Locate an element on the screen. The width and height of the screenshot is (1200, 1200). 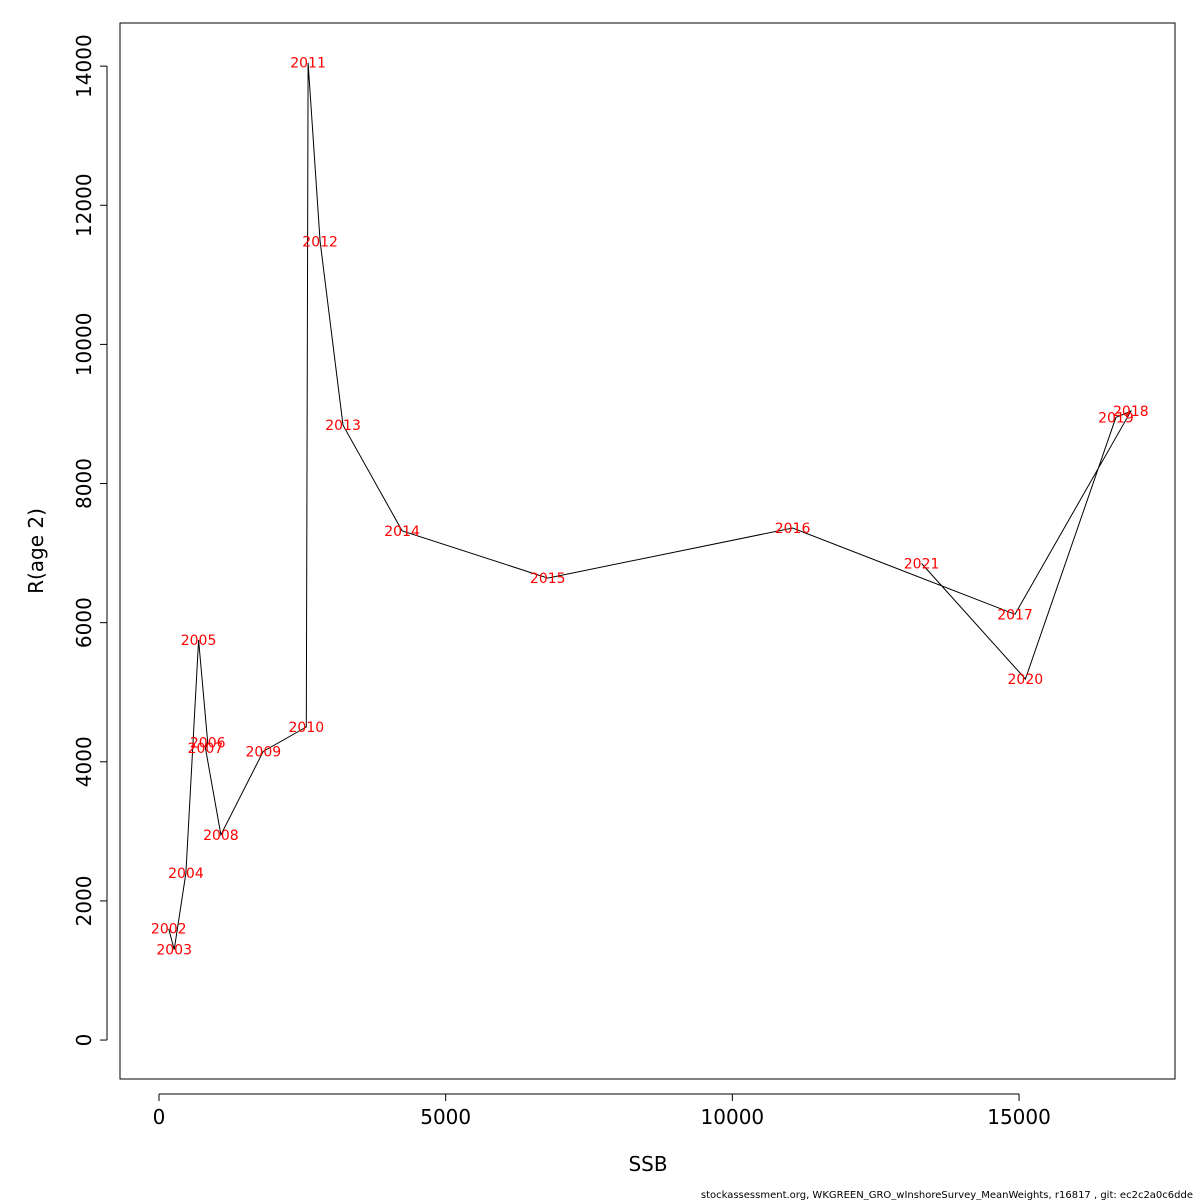
point-label-2015: 2015 is located at coordinates (548, 579).